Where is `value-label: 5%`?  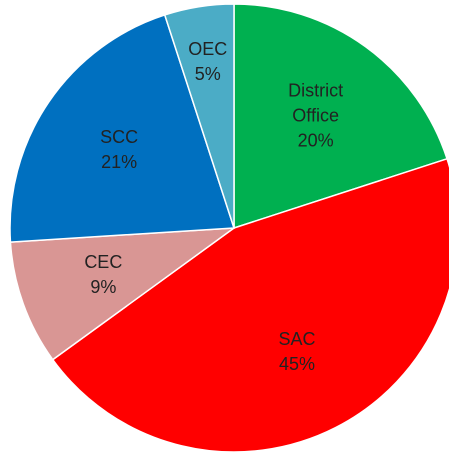
value-label: 5% is located at coordinates (207, 74).